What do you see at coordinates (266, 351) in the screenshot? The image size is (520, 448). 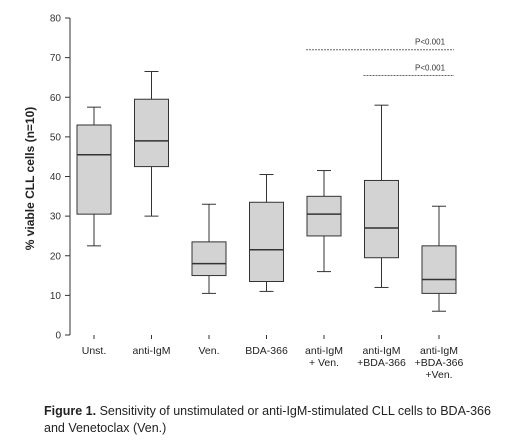 I see `x-category-label: BDA-366` at bounding box center [266, 351].